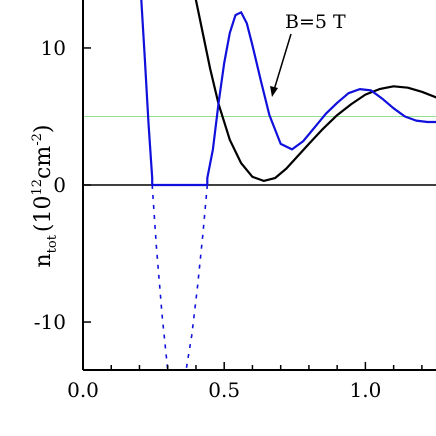  Describe the element at coordinates (59, 185) in the screenshot. I see `y-tick-label: 0` at that location.